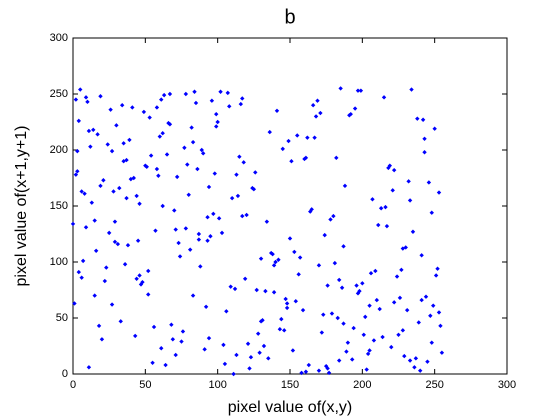 Image resolution: width=560 pixels, height=420 pixels. Describe the element at coordinates (59, 150) in the screenshot. I see `y-tick-label: 200` at that location.